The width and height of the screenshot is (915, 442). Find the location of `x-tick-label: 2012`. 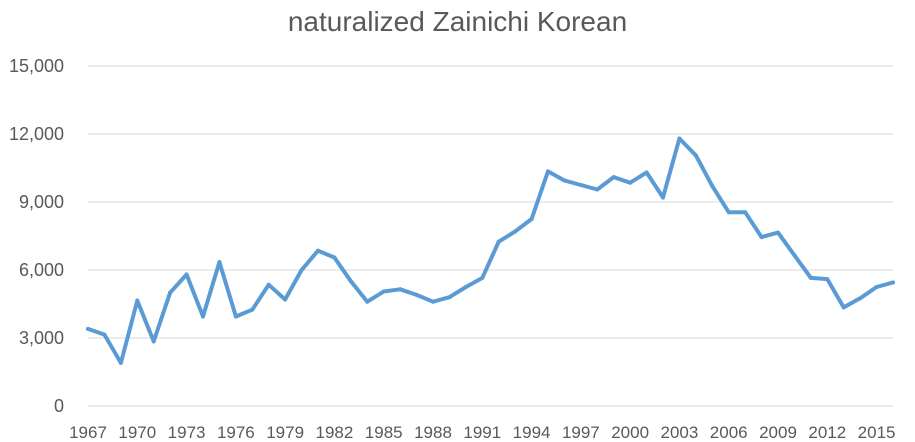

x-tick-label: 2012 is located at coordinates (827, 432).